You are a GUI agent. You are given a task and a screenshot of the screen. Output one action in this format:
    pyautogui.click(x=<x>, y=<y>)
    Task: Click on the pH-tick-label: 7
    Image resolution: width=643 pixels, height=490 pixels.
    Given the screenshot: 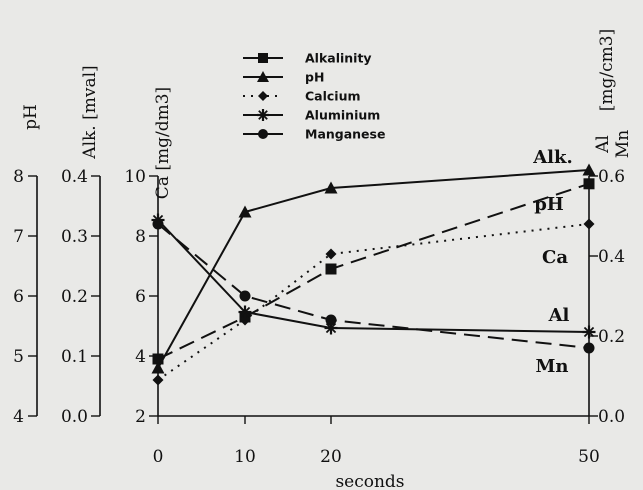 What is the action you would take?
    pyautogui.click(x=18, y=237)
    